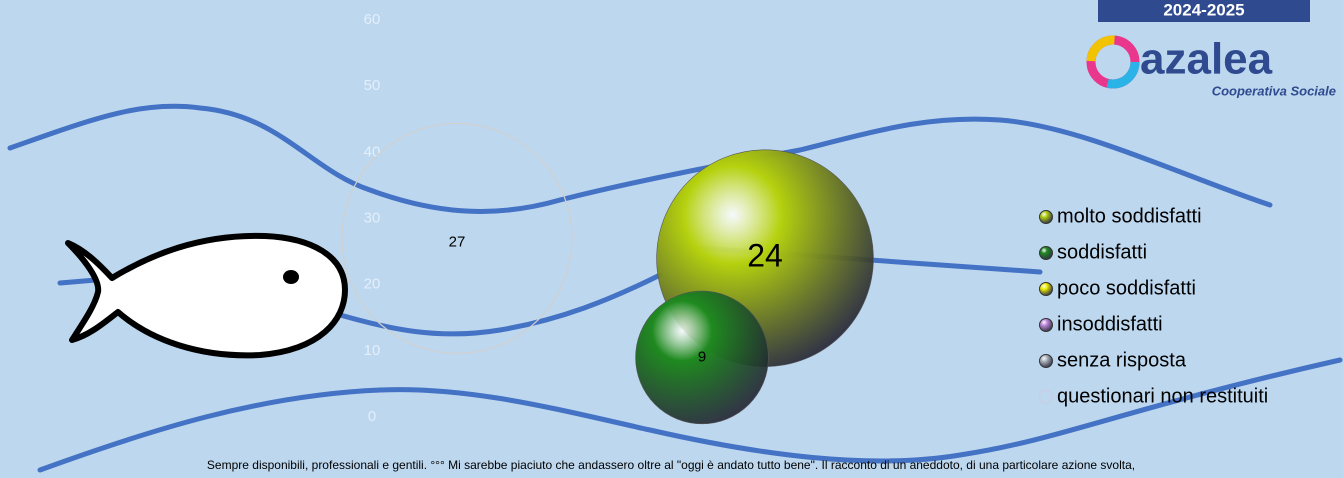 The height and width of the screenshot is (478, 1343). What do you see at coordinates (372, 350) in the screenshot?
I see `y-tick-label: 10` at bounding box center [372, 350].